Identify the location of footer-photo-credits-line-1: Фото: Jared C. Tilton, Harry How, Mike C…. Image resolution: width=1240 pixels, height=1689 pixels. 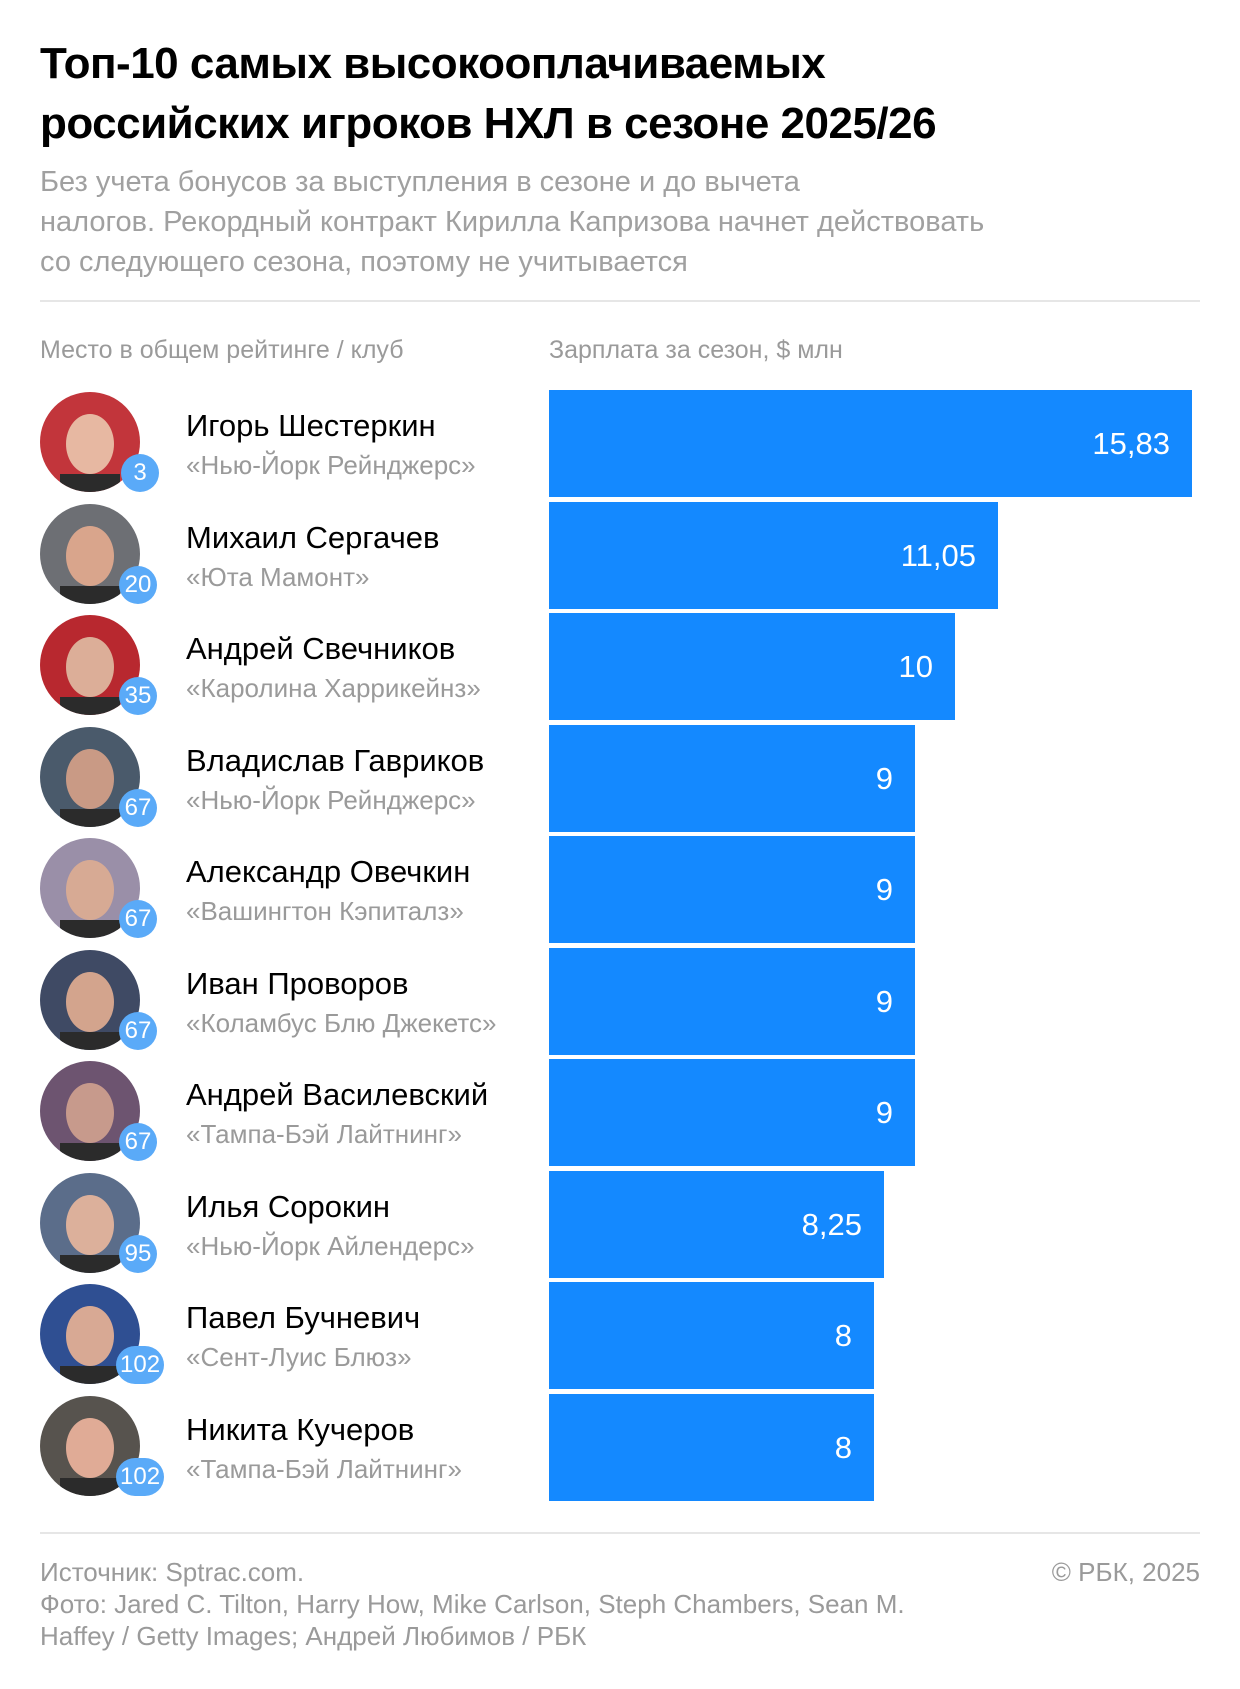
(472, 1604).